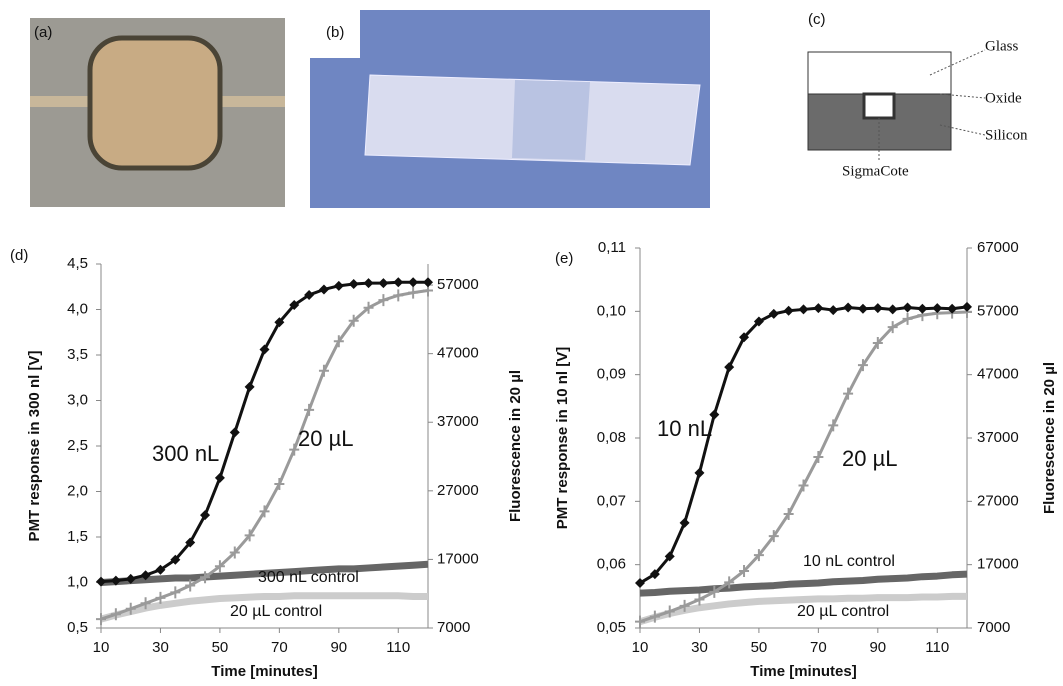 This screenshot has height=686, width=1063. Describe the element at coordinates (101, 647) in the screenshot. I see `x-tick-label: 10` at that location.